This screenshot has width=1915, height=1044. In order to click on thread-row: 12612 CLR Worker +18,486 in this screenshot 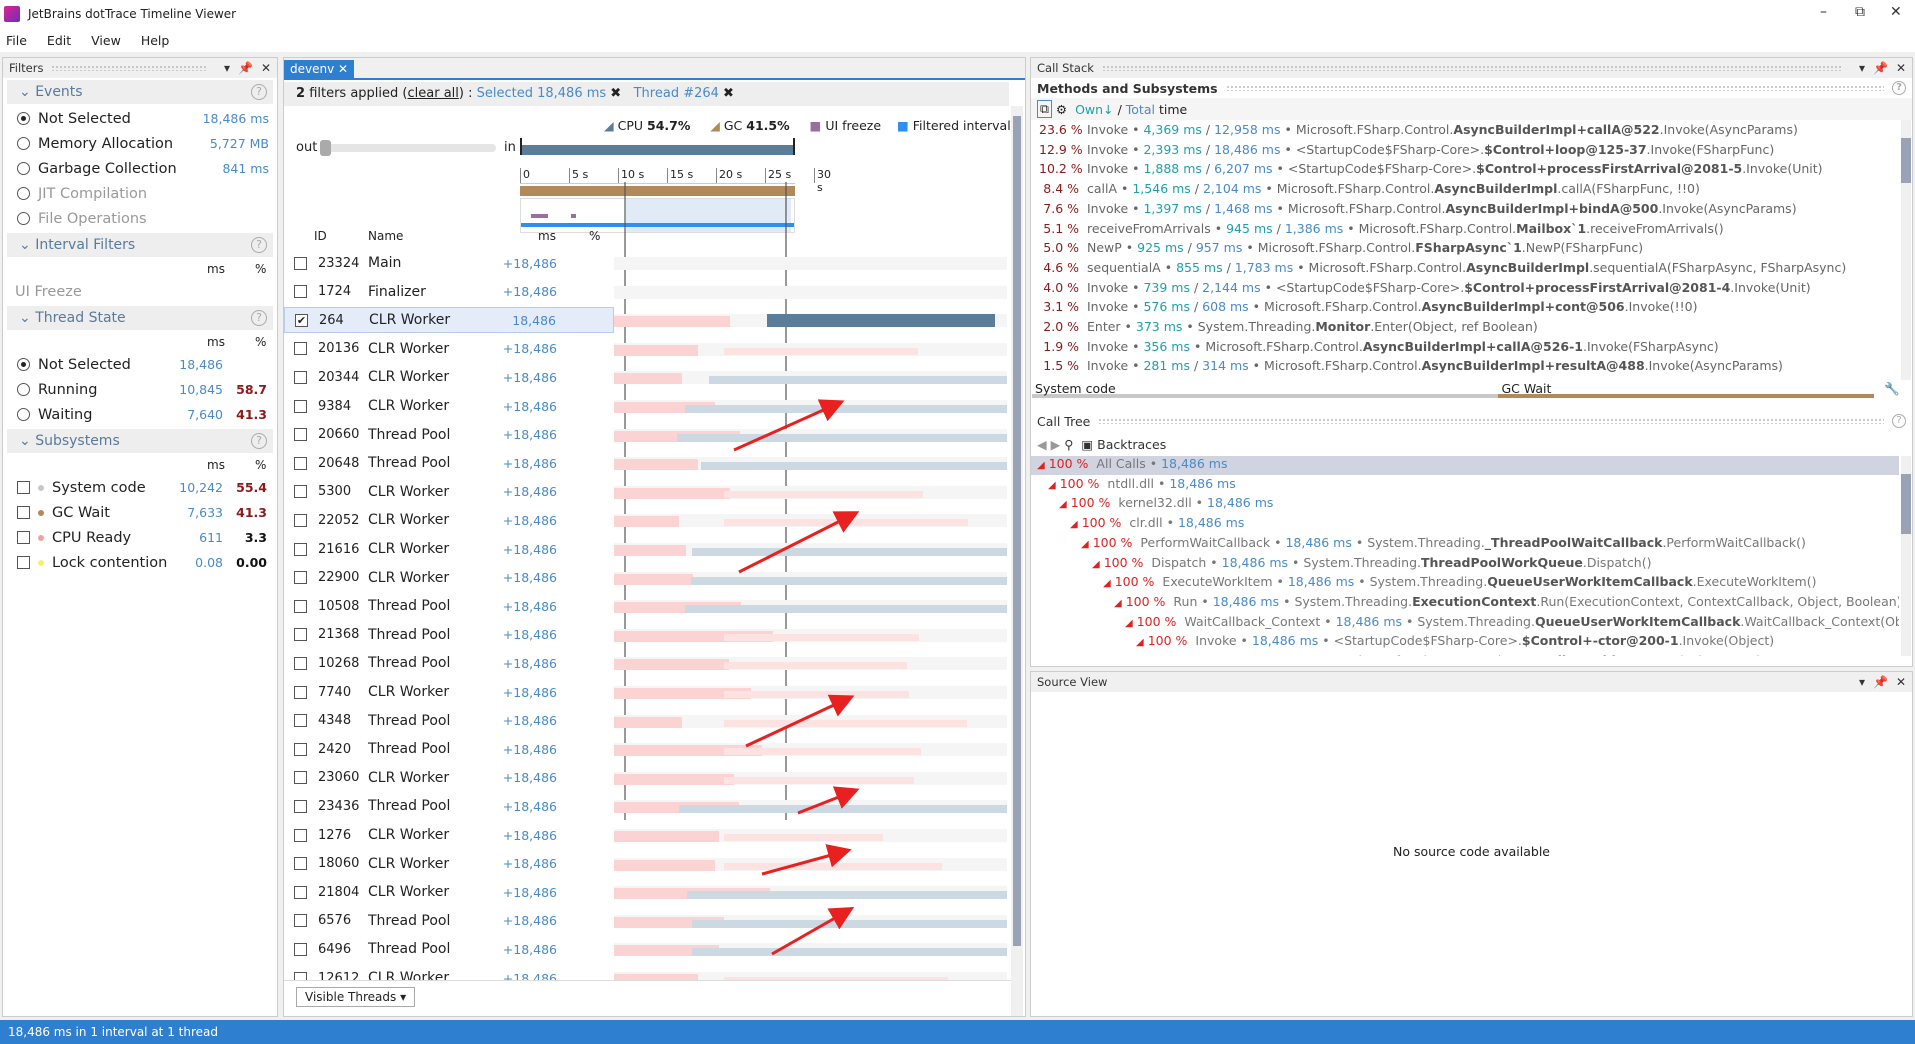, I will do `click(449, 972)`.